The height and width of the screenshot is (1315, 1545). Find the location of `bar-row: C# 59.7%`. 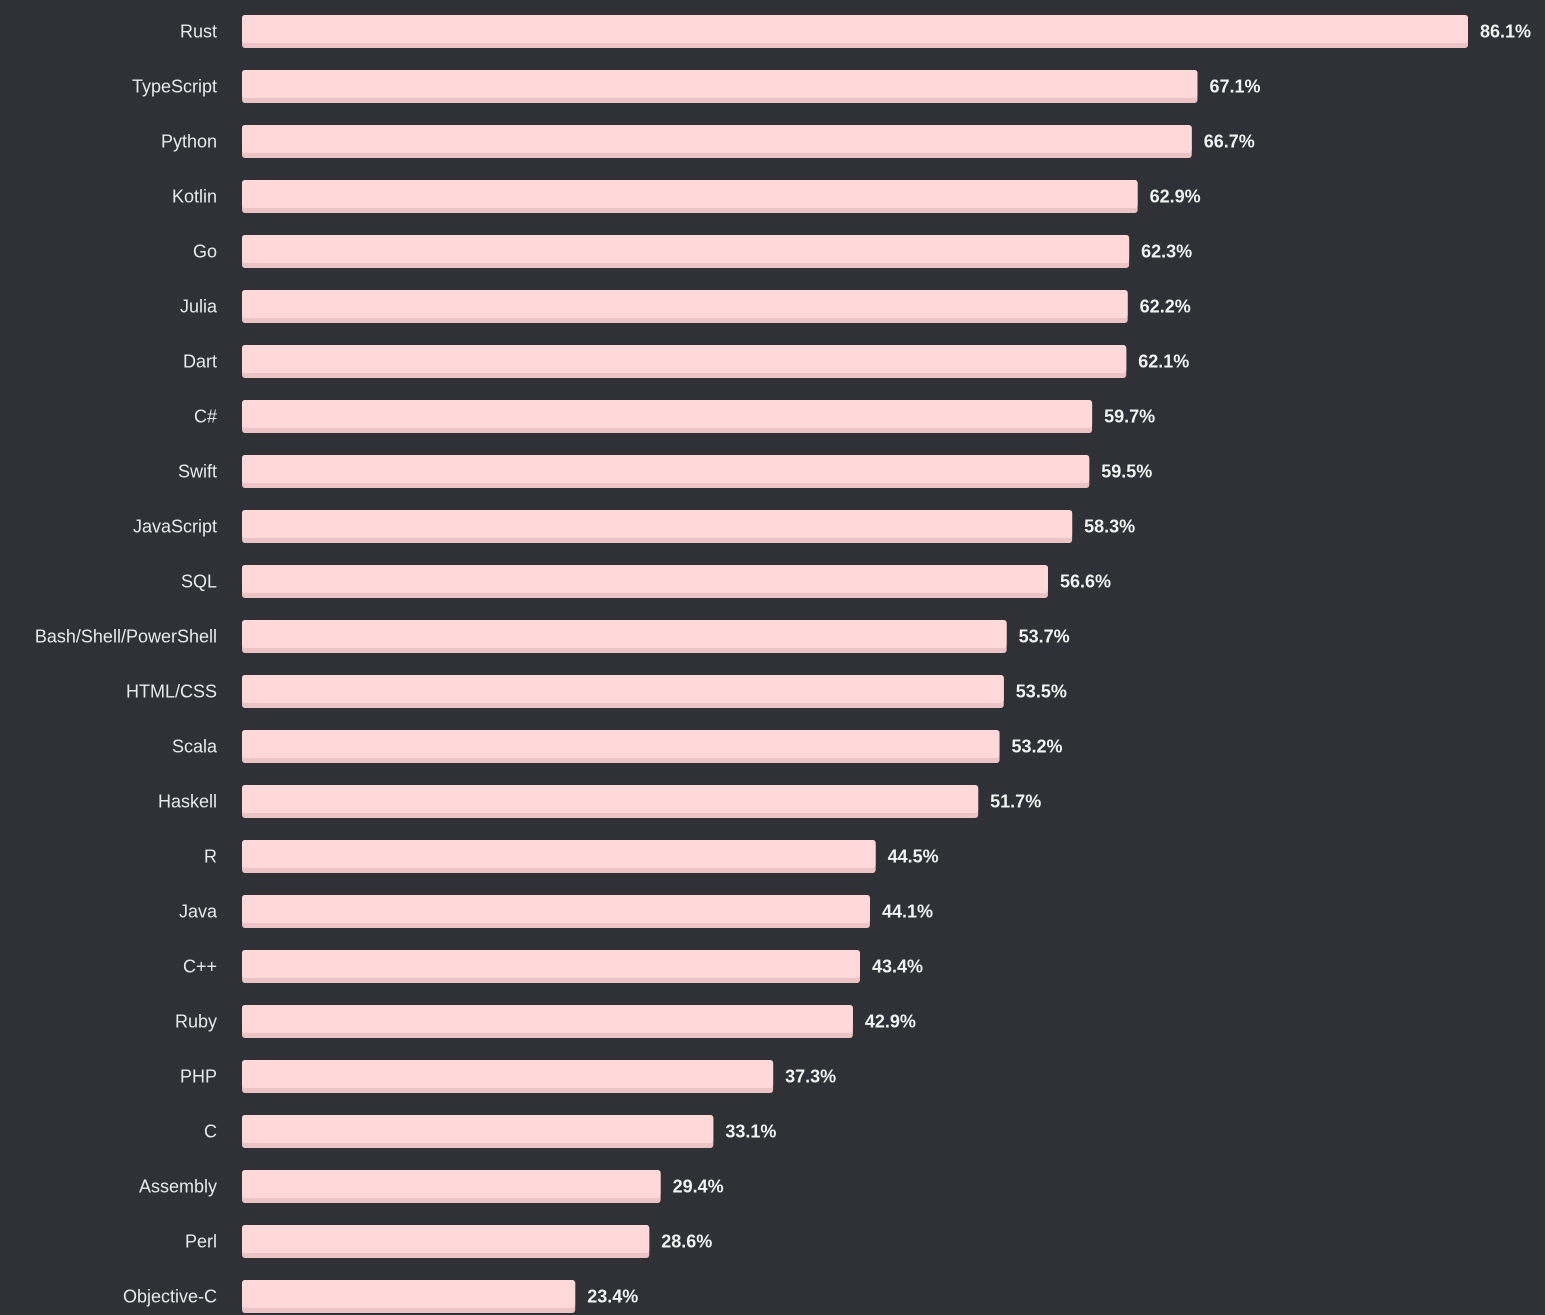

bar-row: C# 59.7% is located at coordinates (674, 416).